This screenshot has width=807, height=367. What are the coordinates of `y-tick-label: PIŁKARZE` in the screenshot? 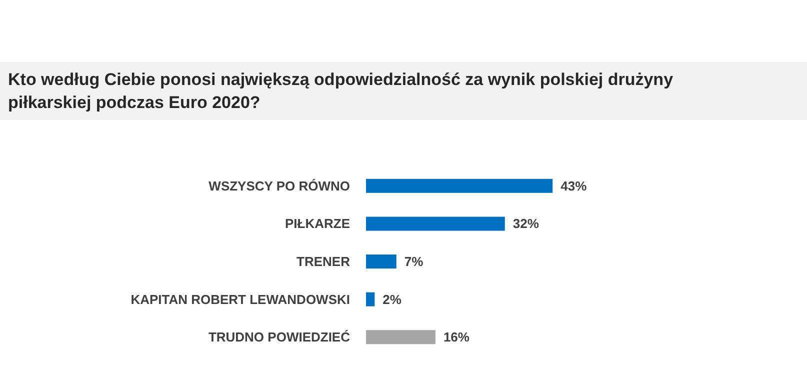 It's located at (317, 224).